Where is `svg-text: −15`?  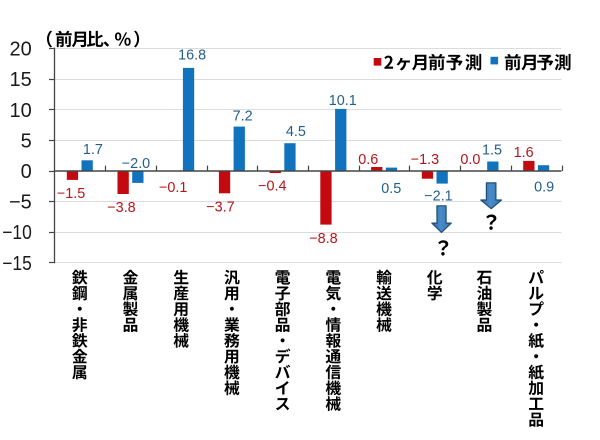
svg-text: −15 is located at coordinates (17, 264).